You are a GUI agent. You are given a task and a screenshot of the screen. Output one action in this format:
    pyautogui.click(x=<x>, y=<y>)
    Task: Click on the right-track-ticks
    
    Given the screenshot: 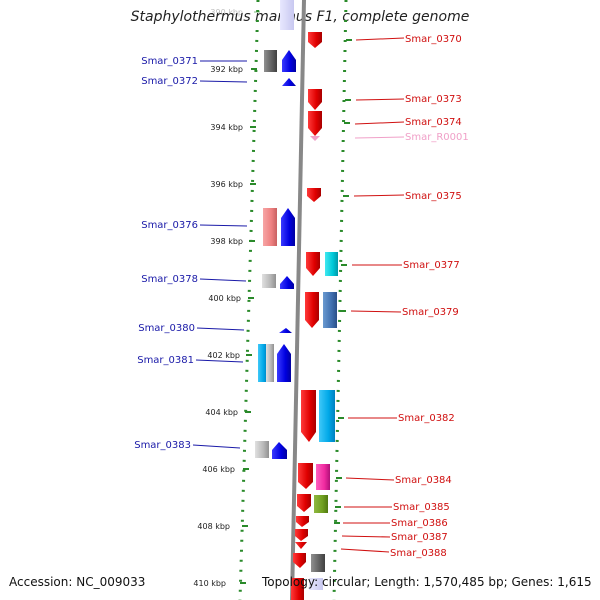 What is the action you would take?
    pyautogui.click(x=343, y=281)
    